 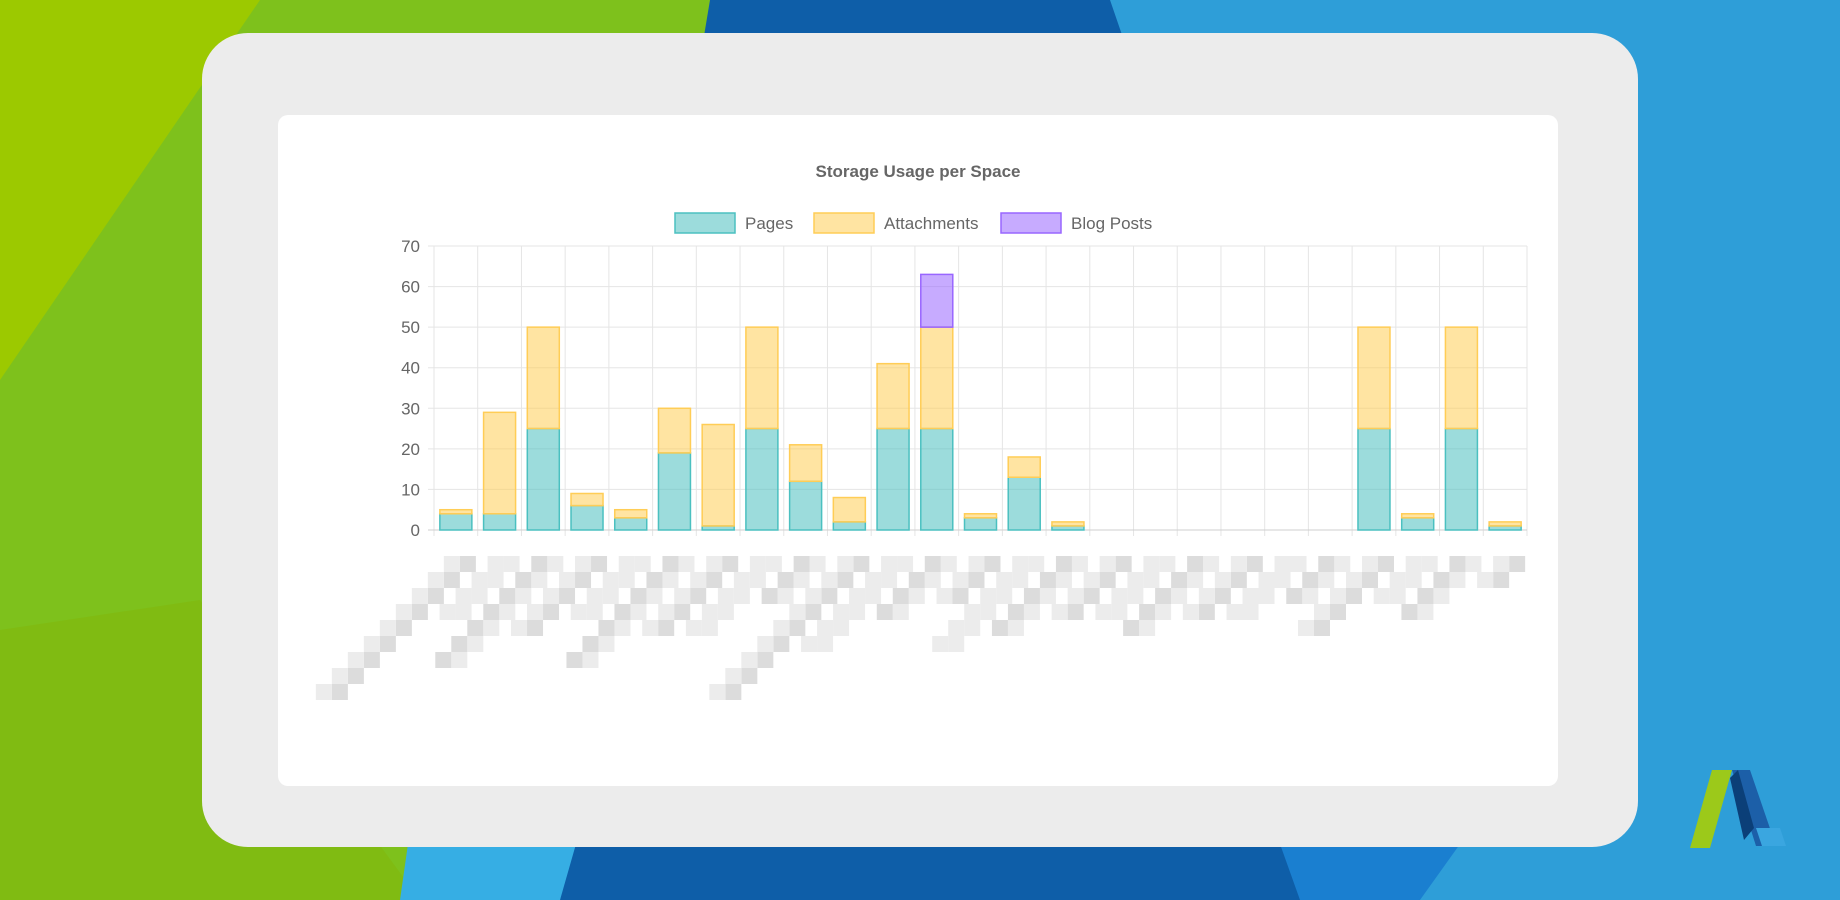 I want to click on chart-title: Storage Usage per Space, so click(x=917, y=171).